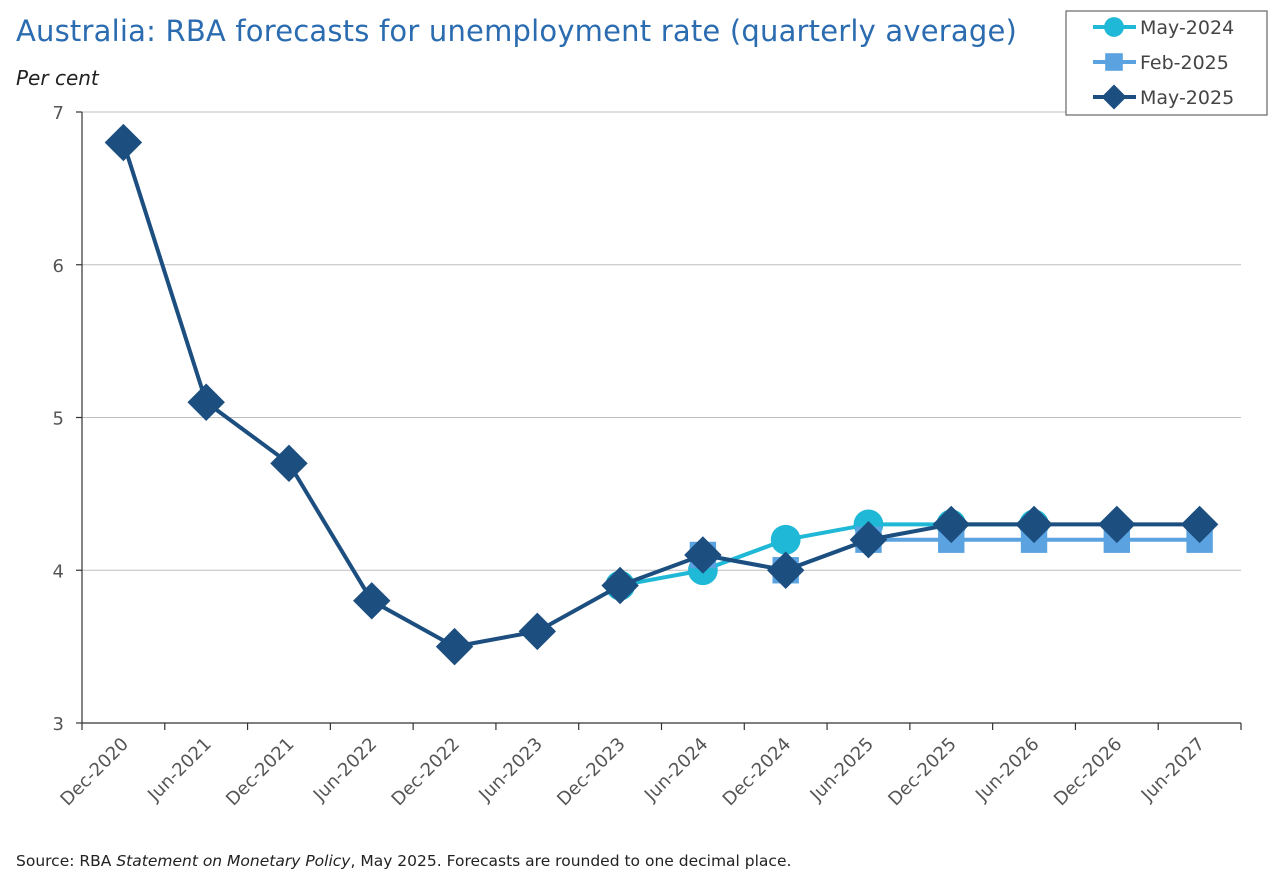 This screenshot has height=896, width=1280. Describe the element at coordinates (57, 78) in the screenshot. I see `y-axis-label: Per cent` at that location.